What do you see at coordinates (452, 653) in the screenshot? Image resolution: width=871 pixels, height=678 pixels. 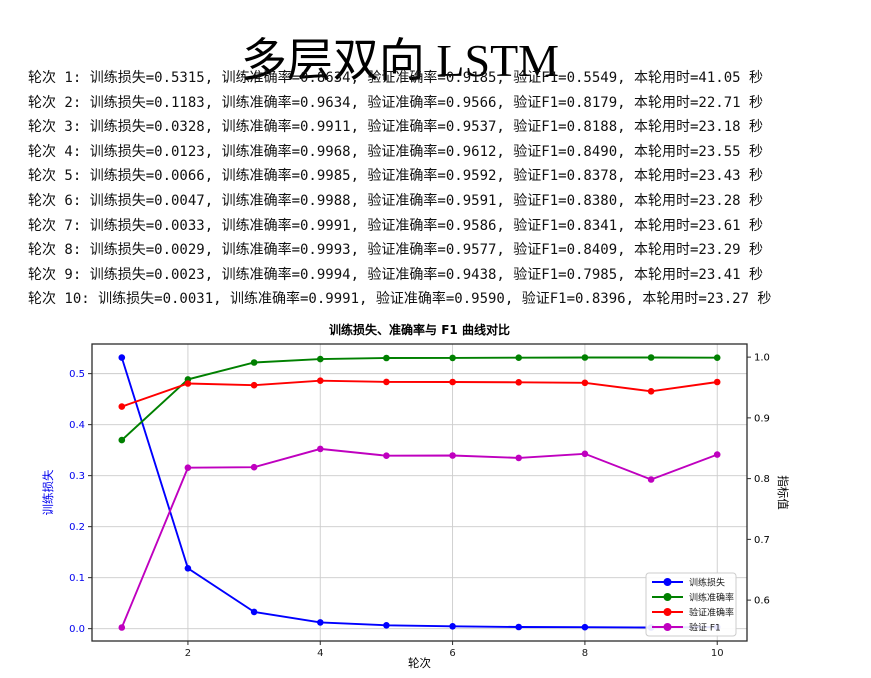 I see `x-tick-label-6: 6` at bounding box center [452, 653].